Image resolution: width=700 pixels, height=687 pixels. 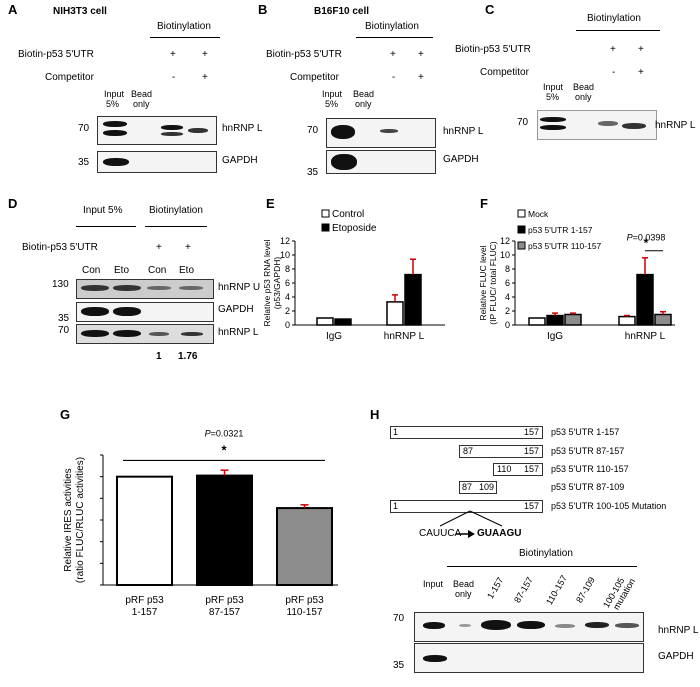 I want to click on p-value-label: P=0.0321, so click(x=224, y=433).